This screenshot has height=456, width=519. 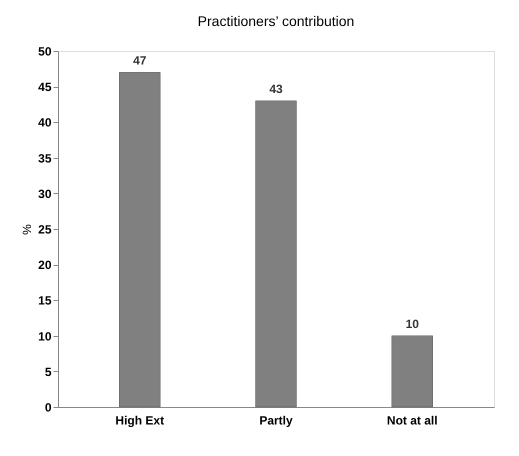 I want to click on y-tick-label: 30, so click(x=45, y=193).